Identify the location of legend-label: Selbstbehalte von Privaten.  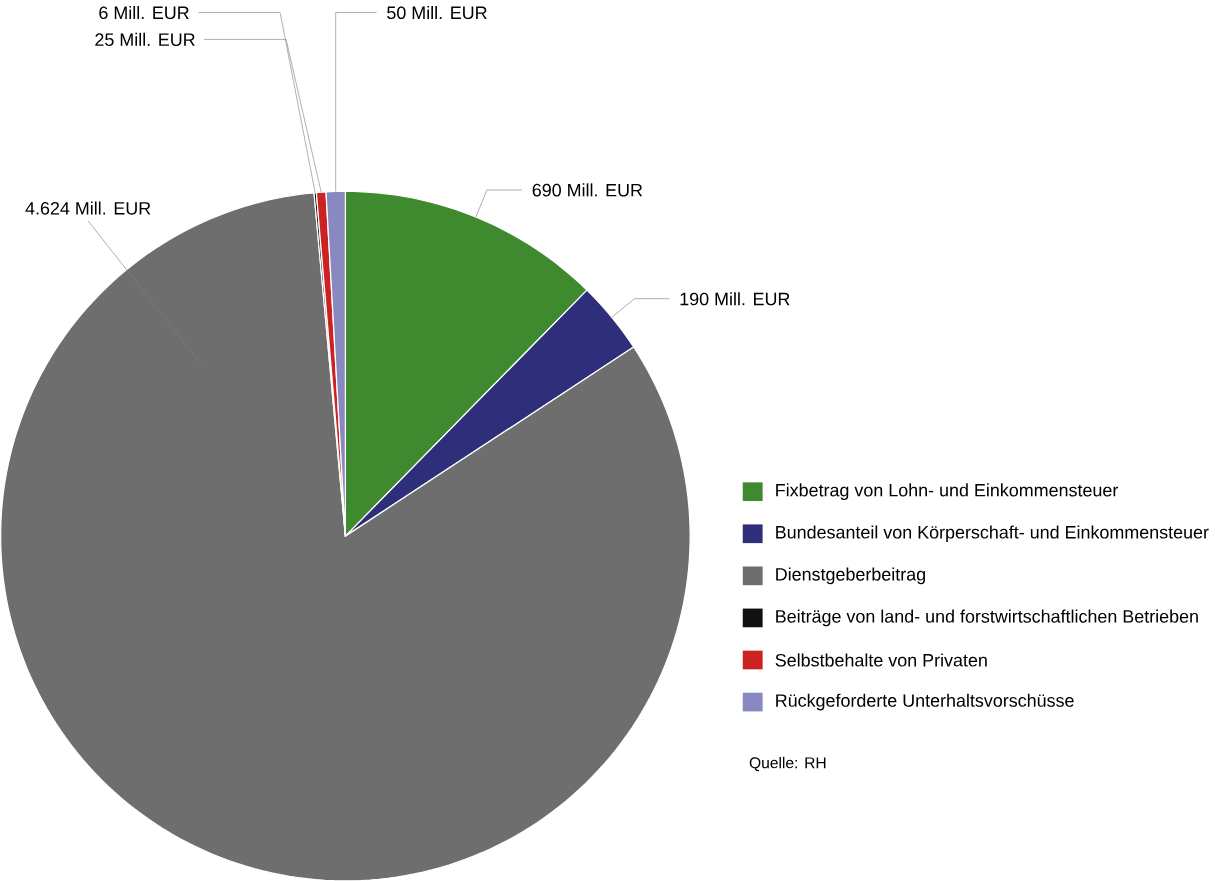
(881, 660).